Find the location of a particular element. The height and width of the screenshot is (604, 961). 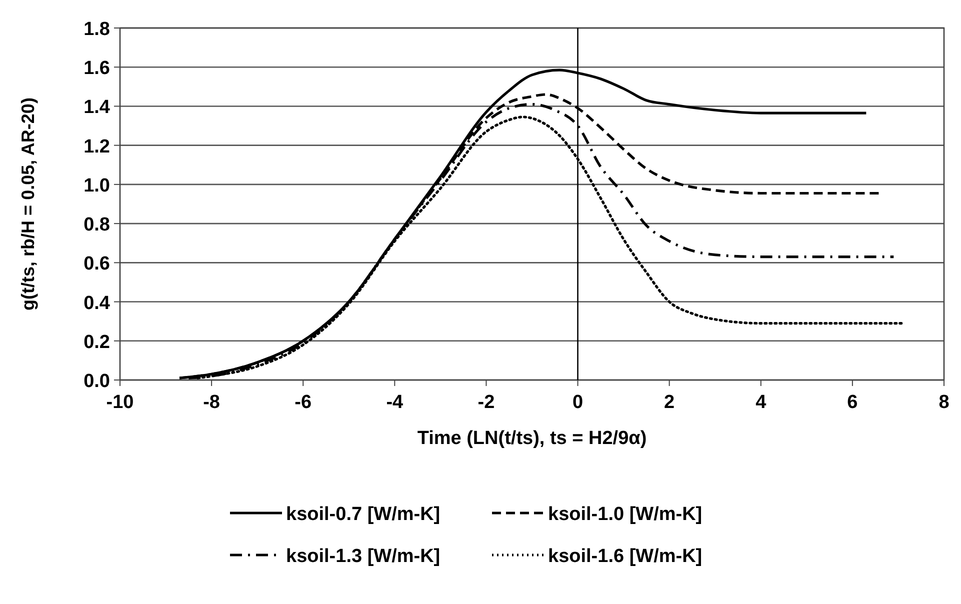

x-tick-label: -4 is located at coordinates (395, 402).